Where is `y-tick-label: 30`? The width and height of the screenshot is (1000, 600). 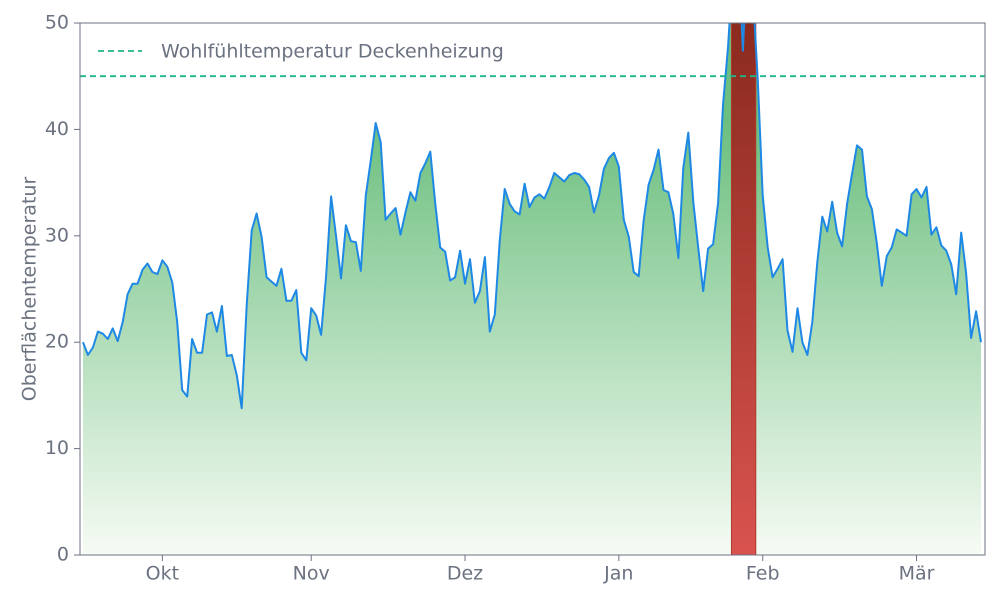 y-tick-label: 30 is located at coordinates (57, 235).